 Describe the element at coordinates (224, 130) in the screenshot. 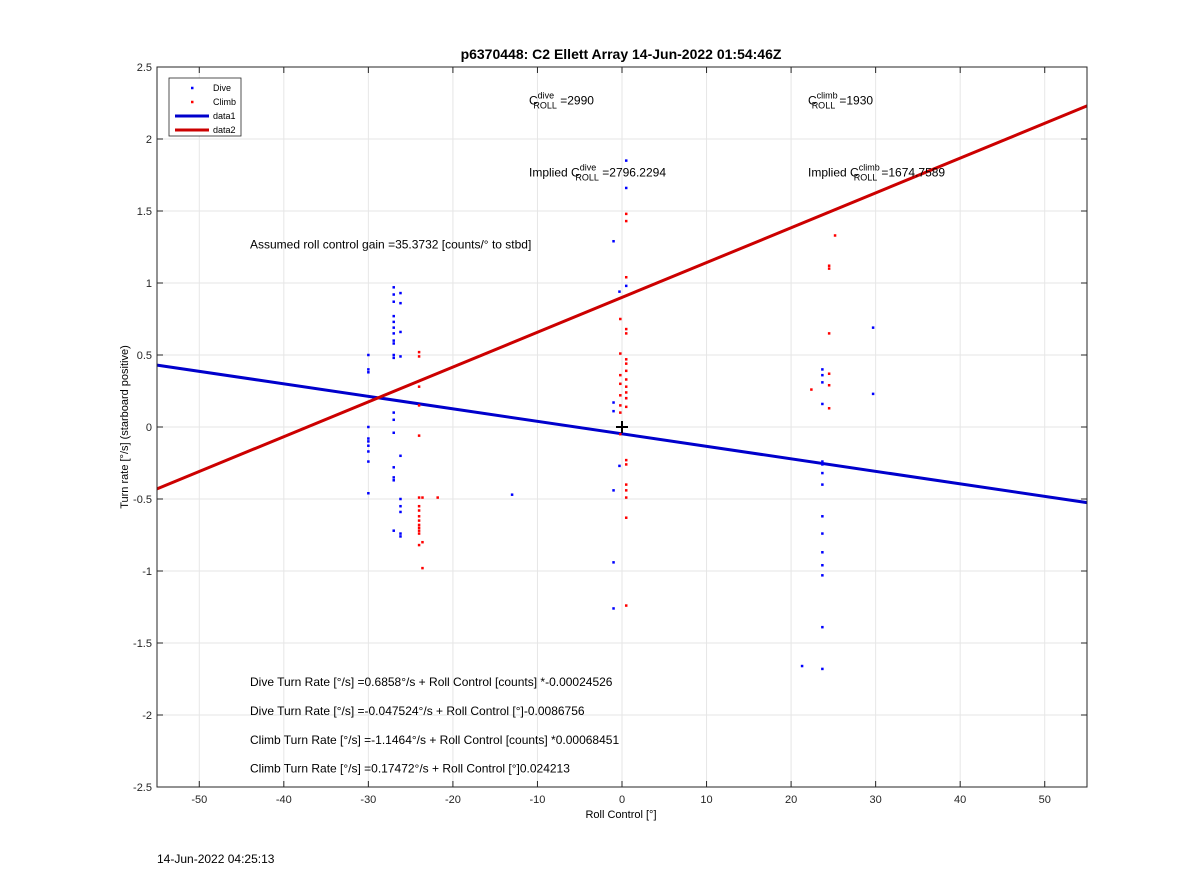

I see `legend-label-data2: data2` at that location.